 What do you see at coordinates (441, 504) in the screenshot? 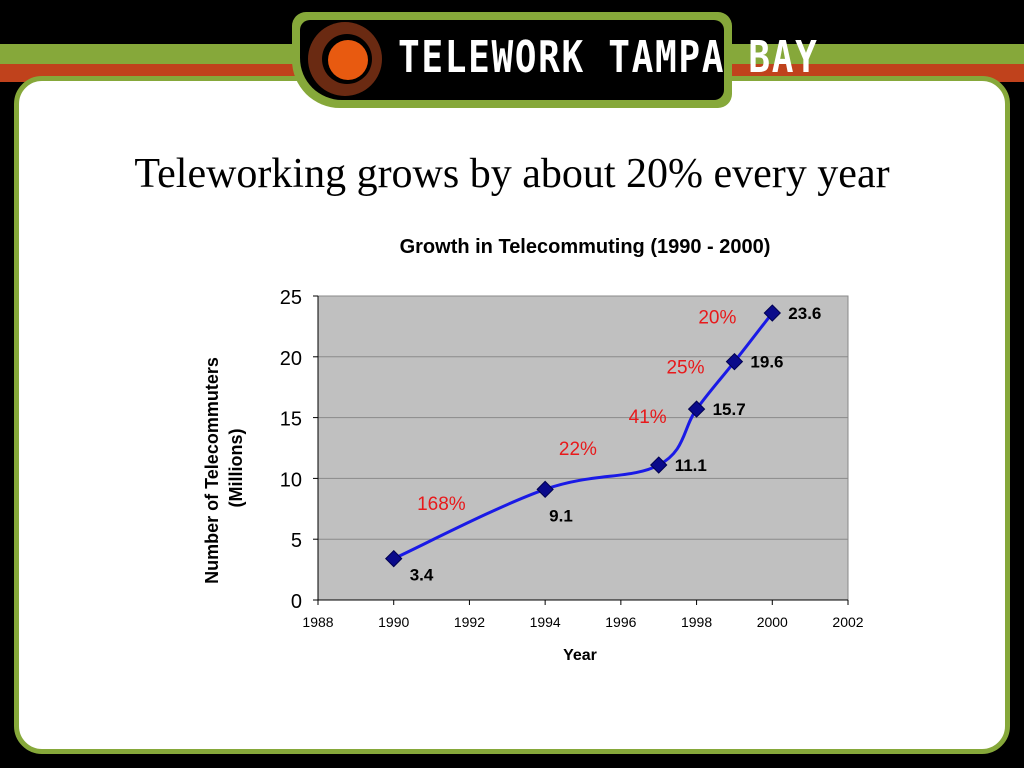
I see `growth-annotation: 168%` at bounding box center [441, 504].